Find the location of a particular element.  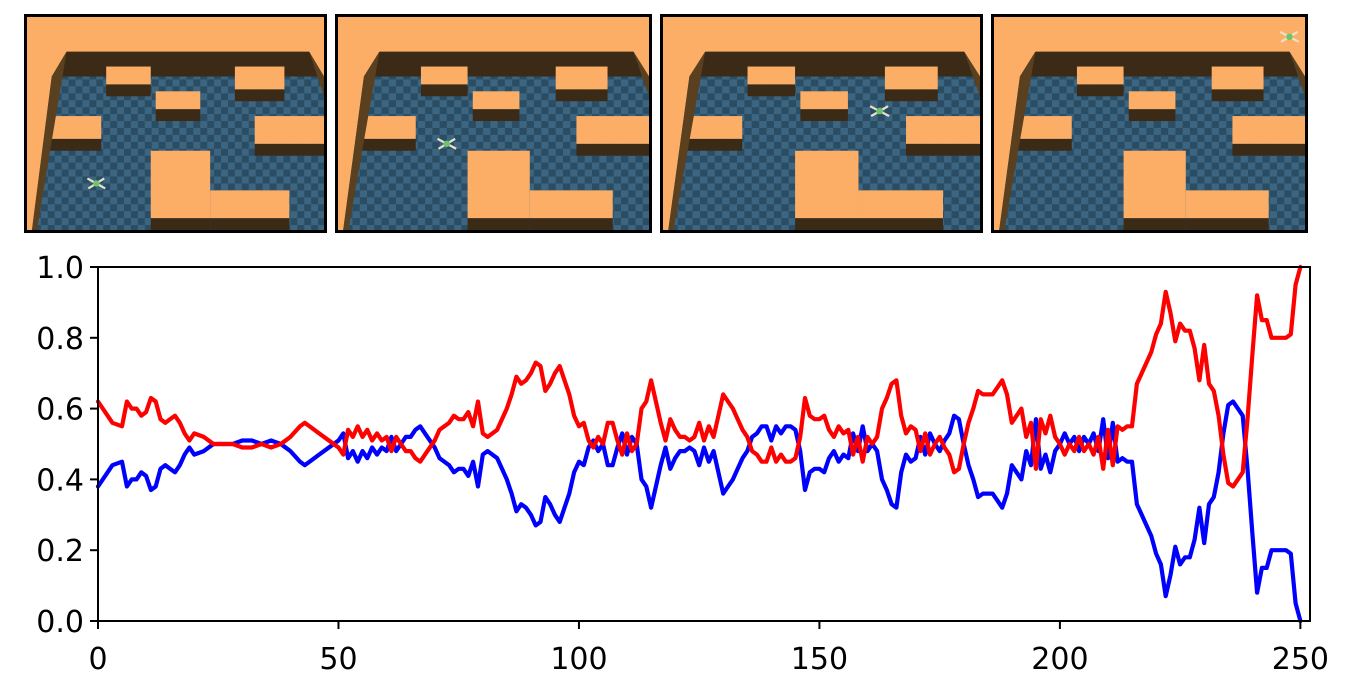

y-tick-label: 1.0 is located at coordinates (60, 268).